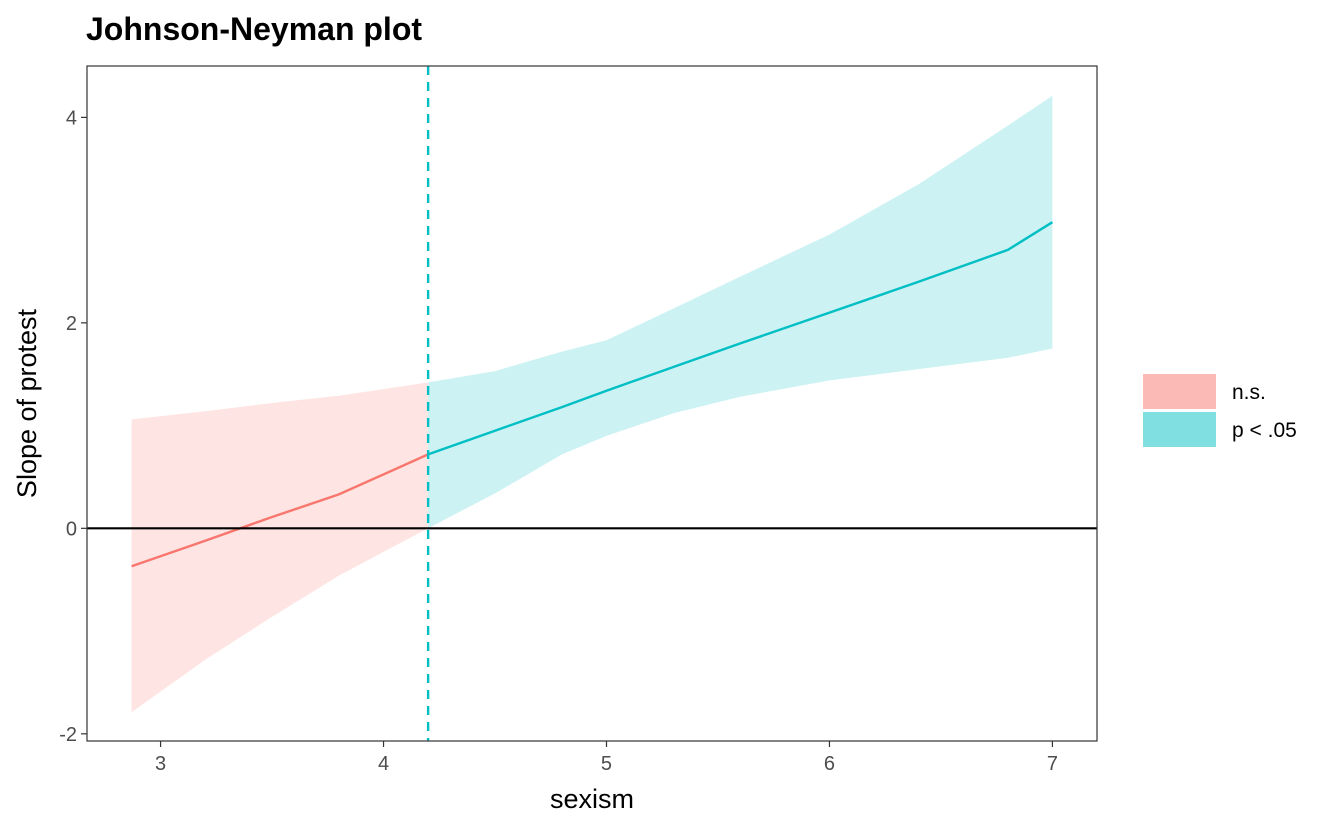 The image size is (1344, 830). I want to click on y-tick-label: 0, so click(71, 529).